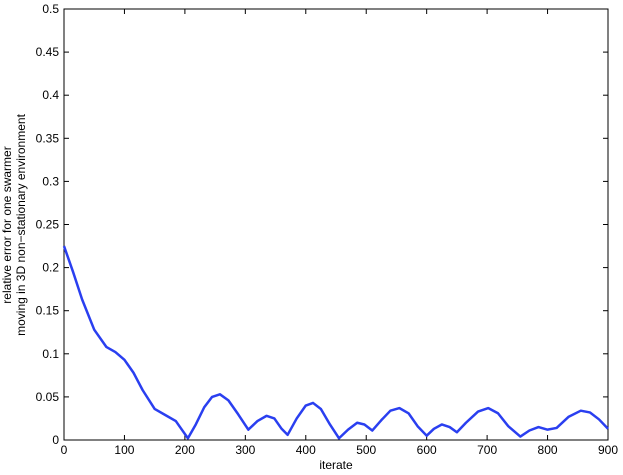 The image size is (623, 475). What do you see at coordinates (55, 440) in the screenshot?
I see `y-tick-label: 0` at bounding box center [55, 440].